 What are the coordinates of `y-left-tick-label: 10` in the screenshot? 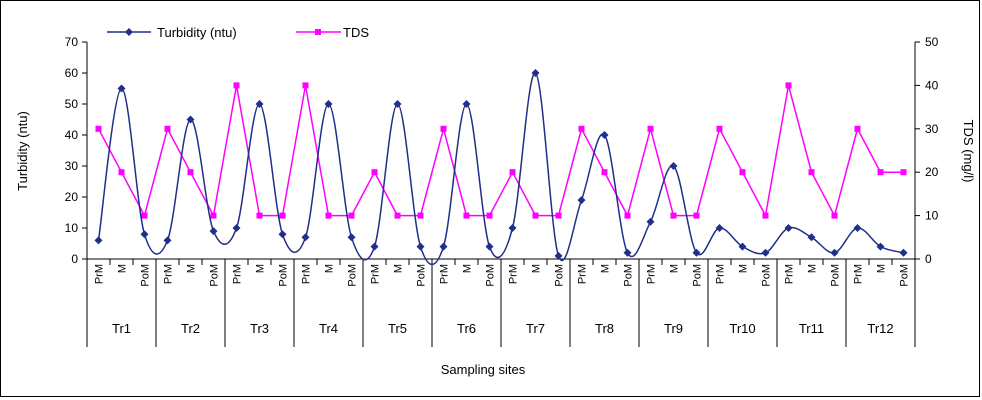 It's located at (72, 228).